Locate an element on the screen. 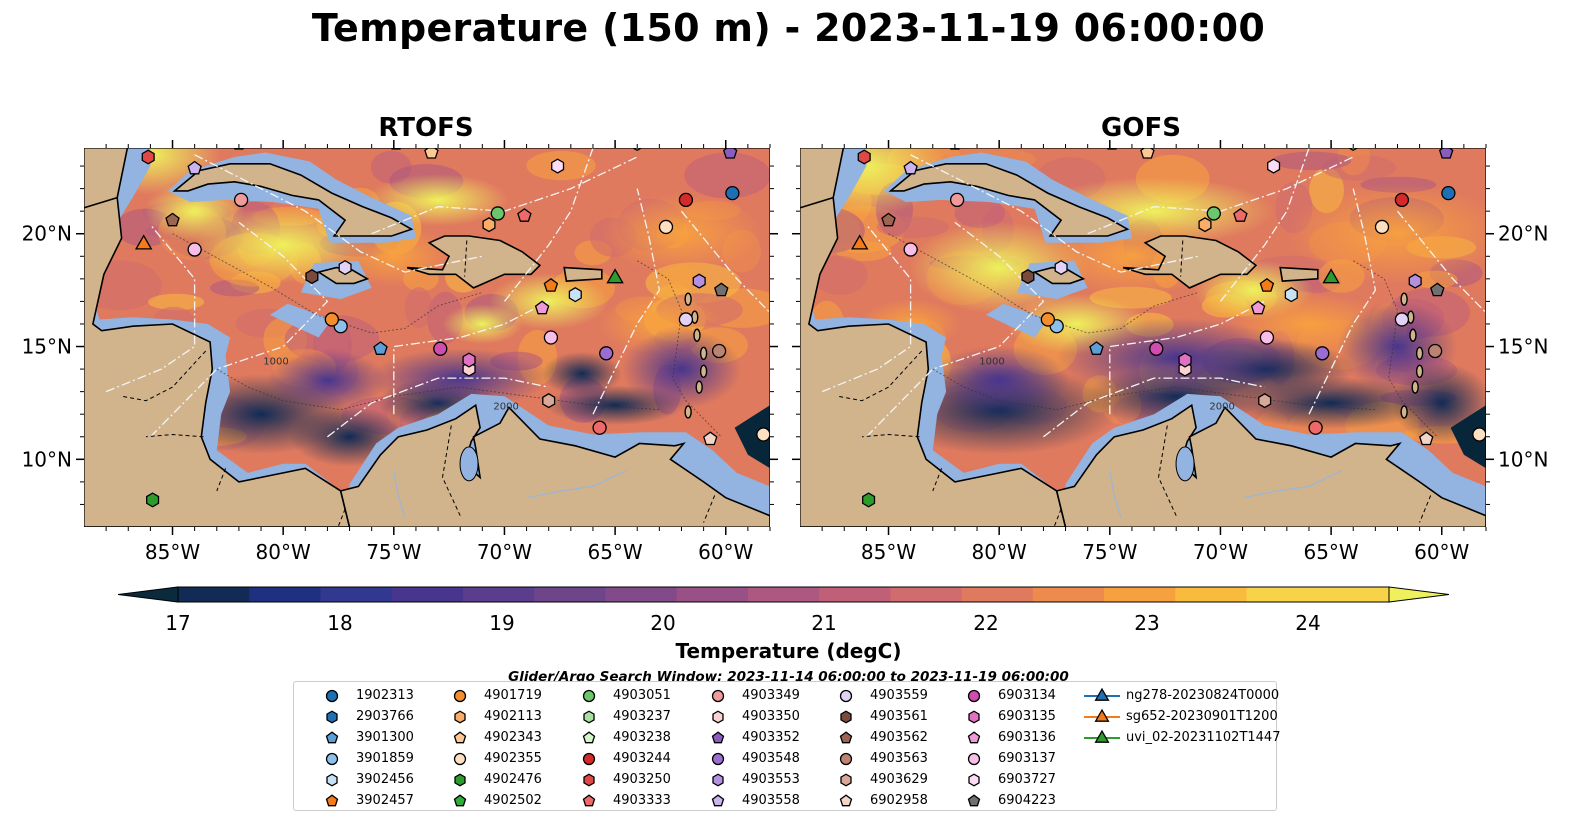  colorbar-tick-label: 20 is located at coordinates (662, 623).